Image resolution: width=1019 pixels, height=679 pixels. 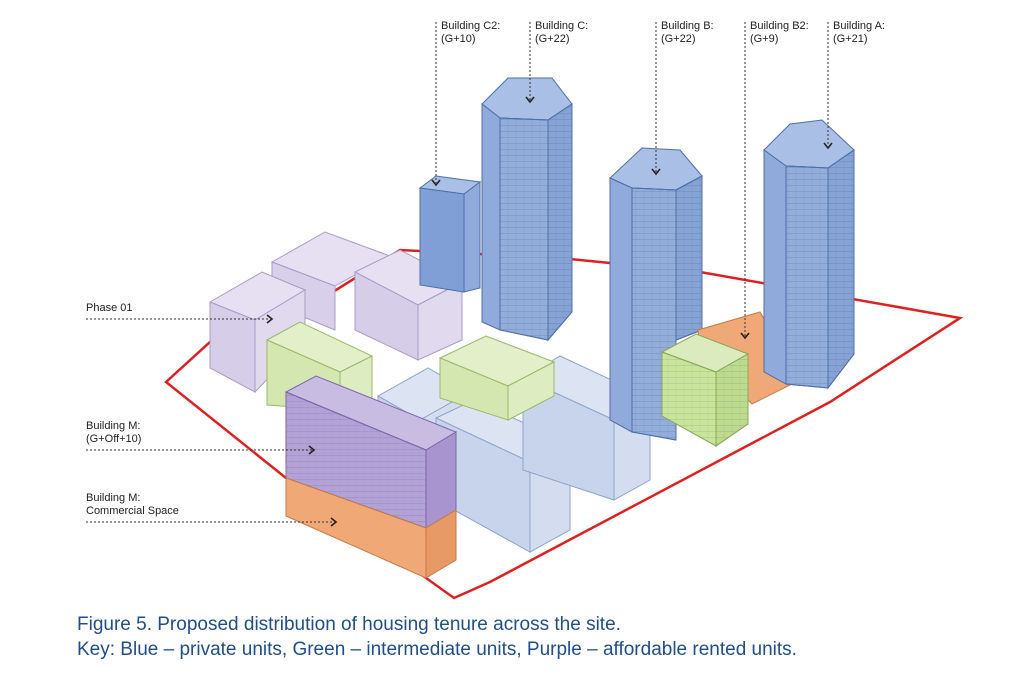 I want to click on label-building-a-name: Building A:, so click(x=859, y=26).